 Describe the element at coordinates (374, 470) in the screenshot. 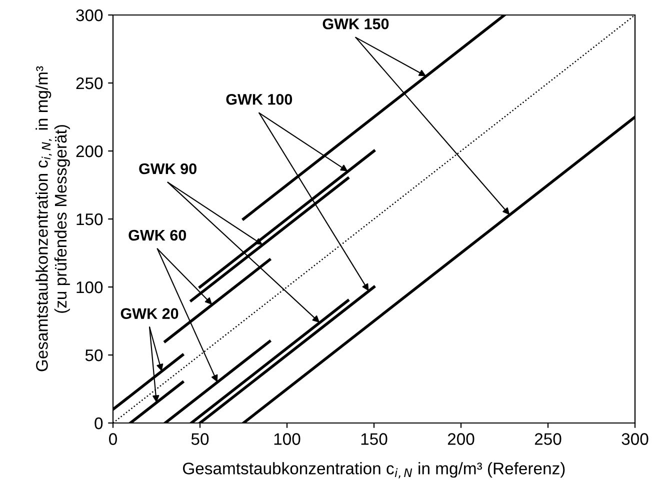

I see `x-axis-title: Gesamtstaubkonzentration c$_{i,N}$ in mg/m³ (Referenz)` at that location.